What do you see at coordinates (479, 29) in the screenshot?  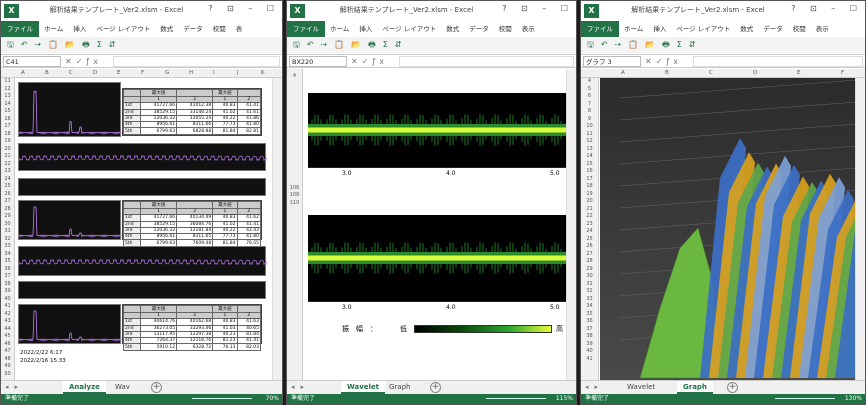 I see `tab-data: データ` at bounding box center [479, 29].